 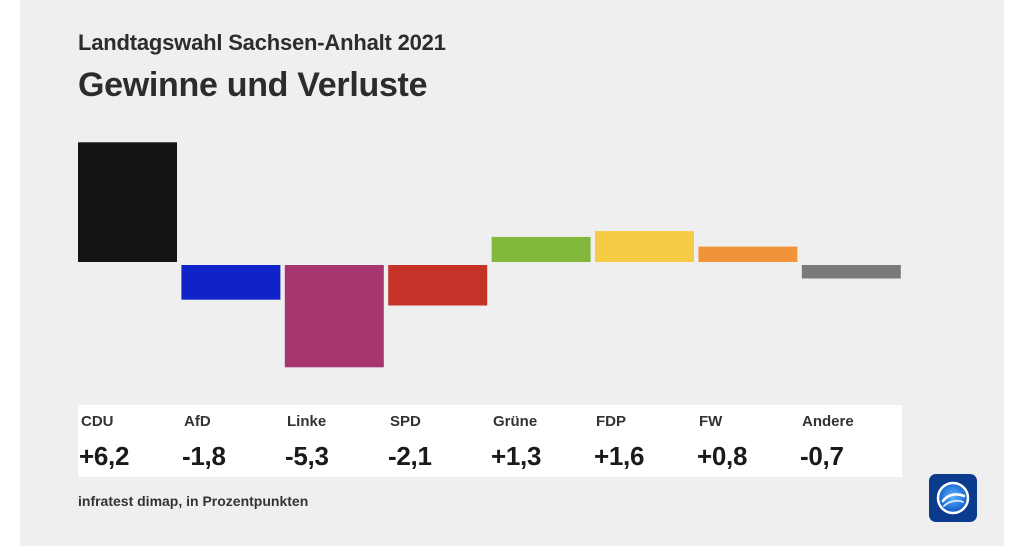 What do you see at coordinates (644, 246) in the screenshot?
I see `bar-fdp` at bounding box center [644, 246].